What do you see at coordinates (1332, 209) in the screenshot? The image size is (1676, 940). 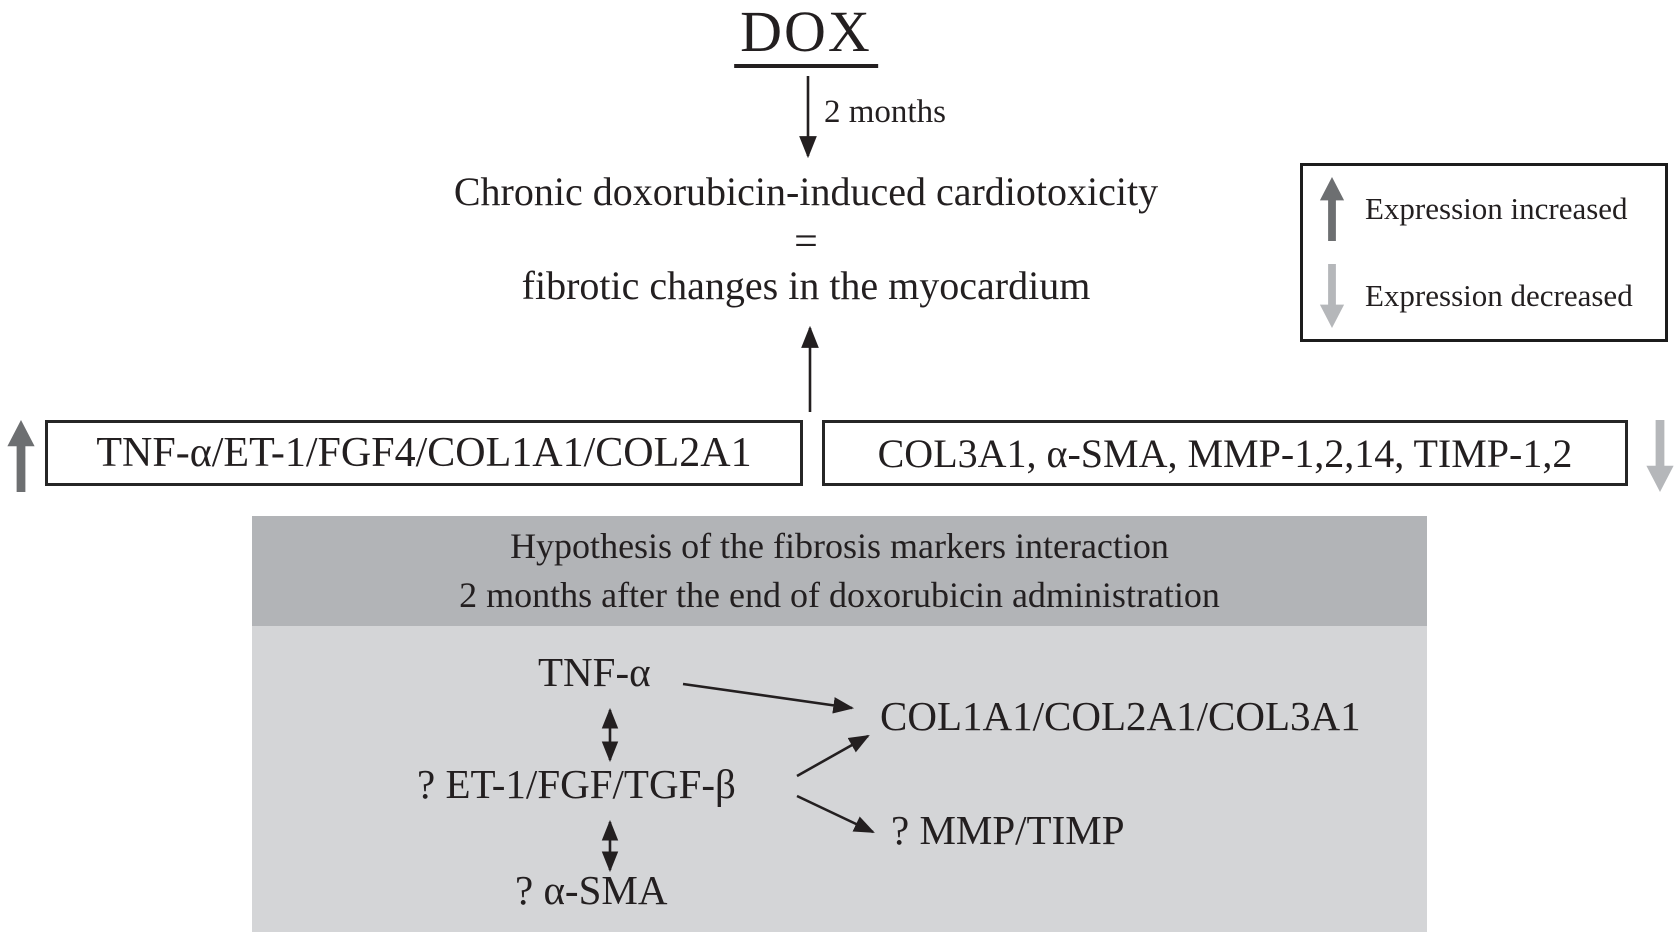 I see `expression-increased-arrow-icon` at bounding box center [1332, 209].